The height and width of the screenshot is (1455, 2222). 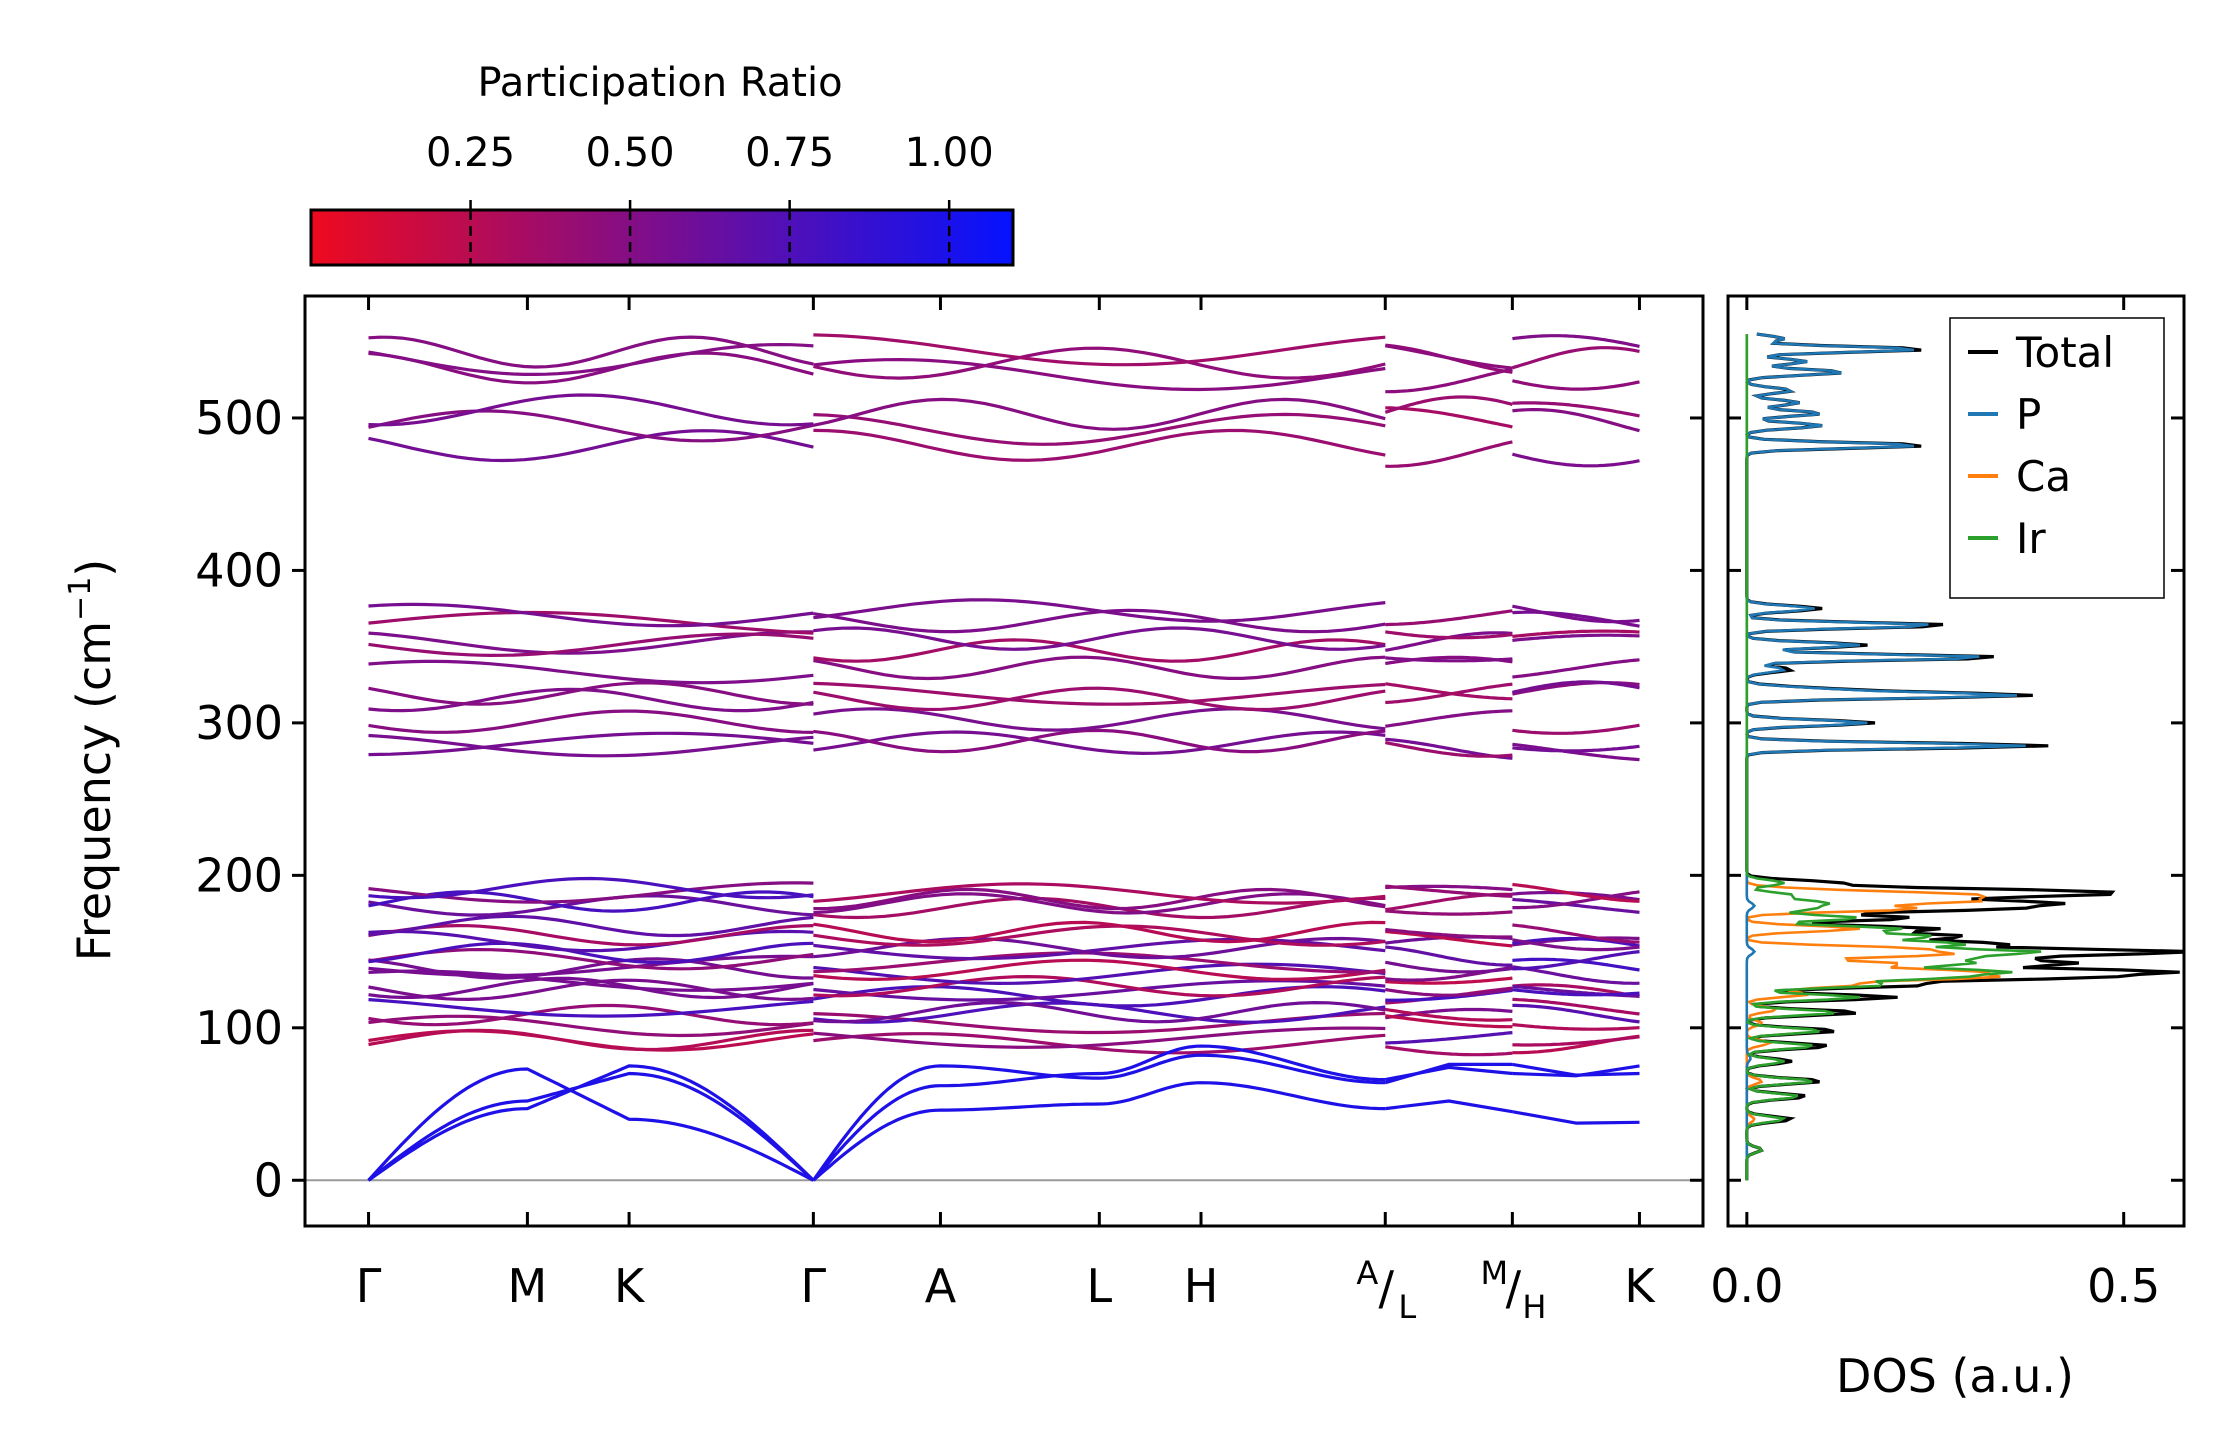 What do you see at coordinates (369, 1286) in the screenshot?
I see `kpath-label: Γ` at bounding box center [369, 1286].